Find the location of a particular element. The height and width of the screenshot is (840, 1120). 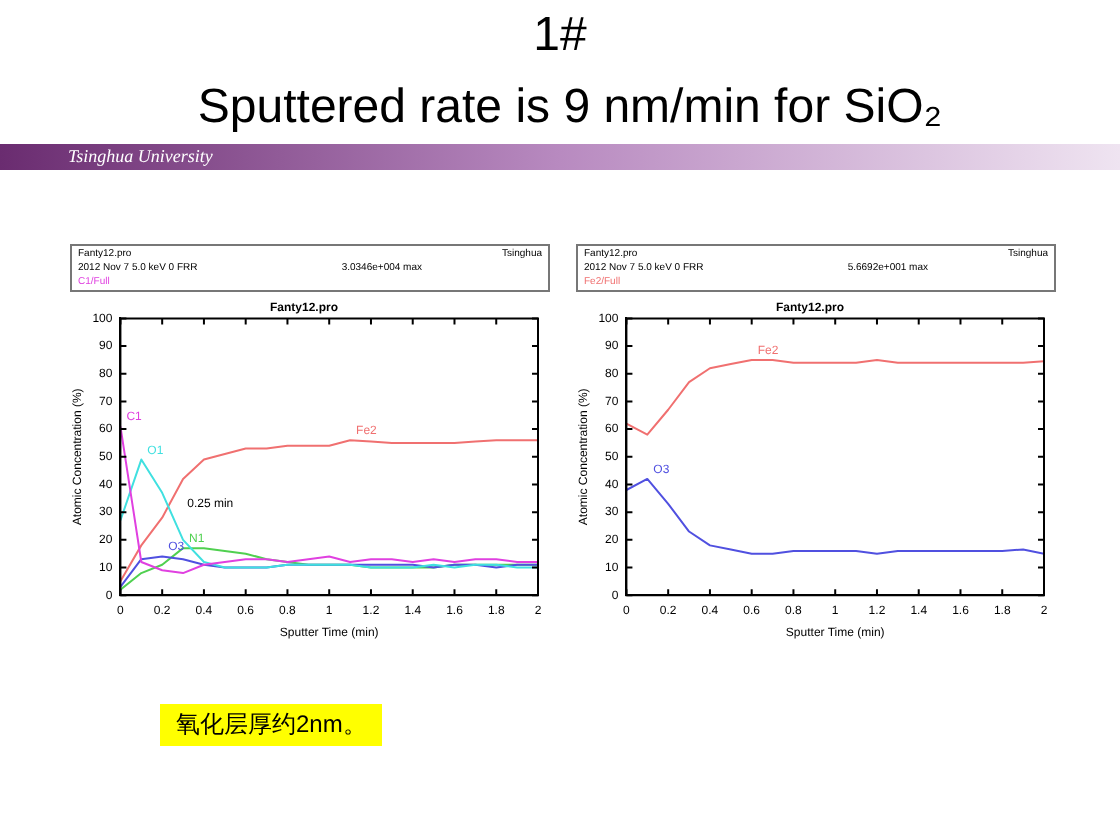

text: Tsinghua University is located at coordinates (140, 157).